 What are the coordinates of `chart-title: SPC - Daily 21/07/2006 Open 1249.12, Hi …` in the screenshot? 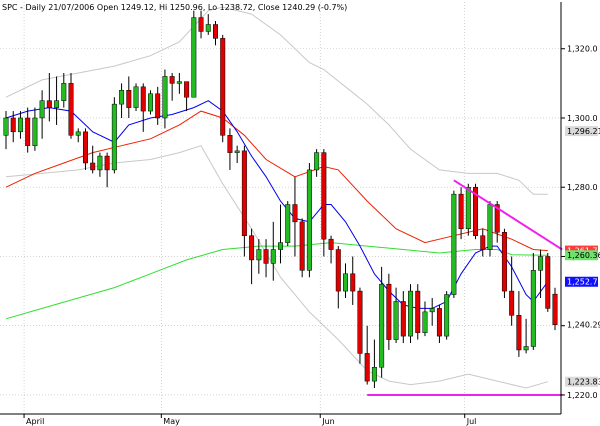 It's located at (174, 7).